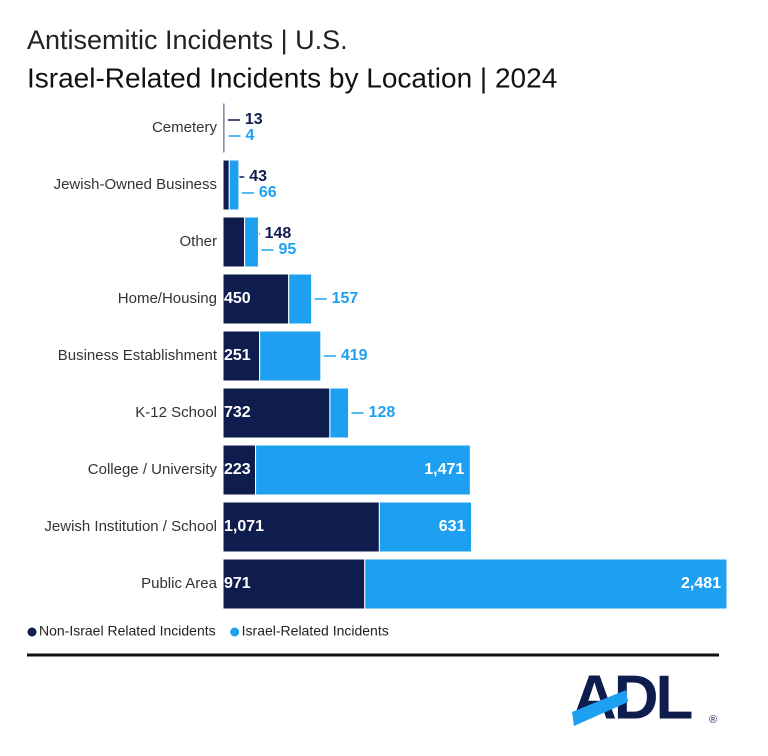  What do you see at coordinates (315, 631) in the screenshot?
I see `legend-label: Israel-Related Incidents` at bounding box center [315, 631].